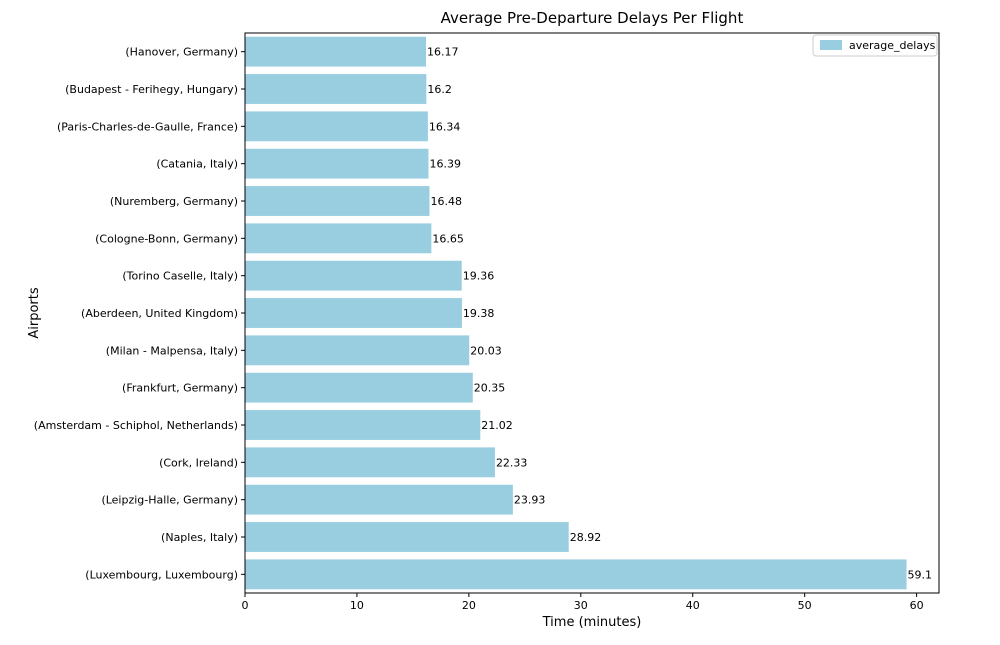 The width and height of the screenshot is (1000, 645). What do you see at coordinates (169, 500) in the screenshot?
I see `y-tick-label: (Leipzig-Halle, Germany)` at bounding box center [169, 500].